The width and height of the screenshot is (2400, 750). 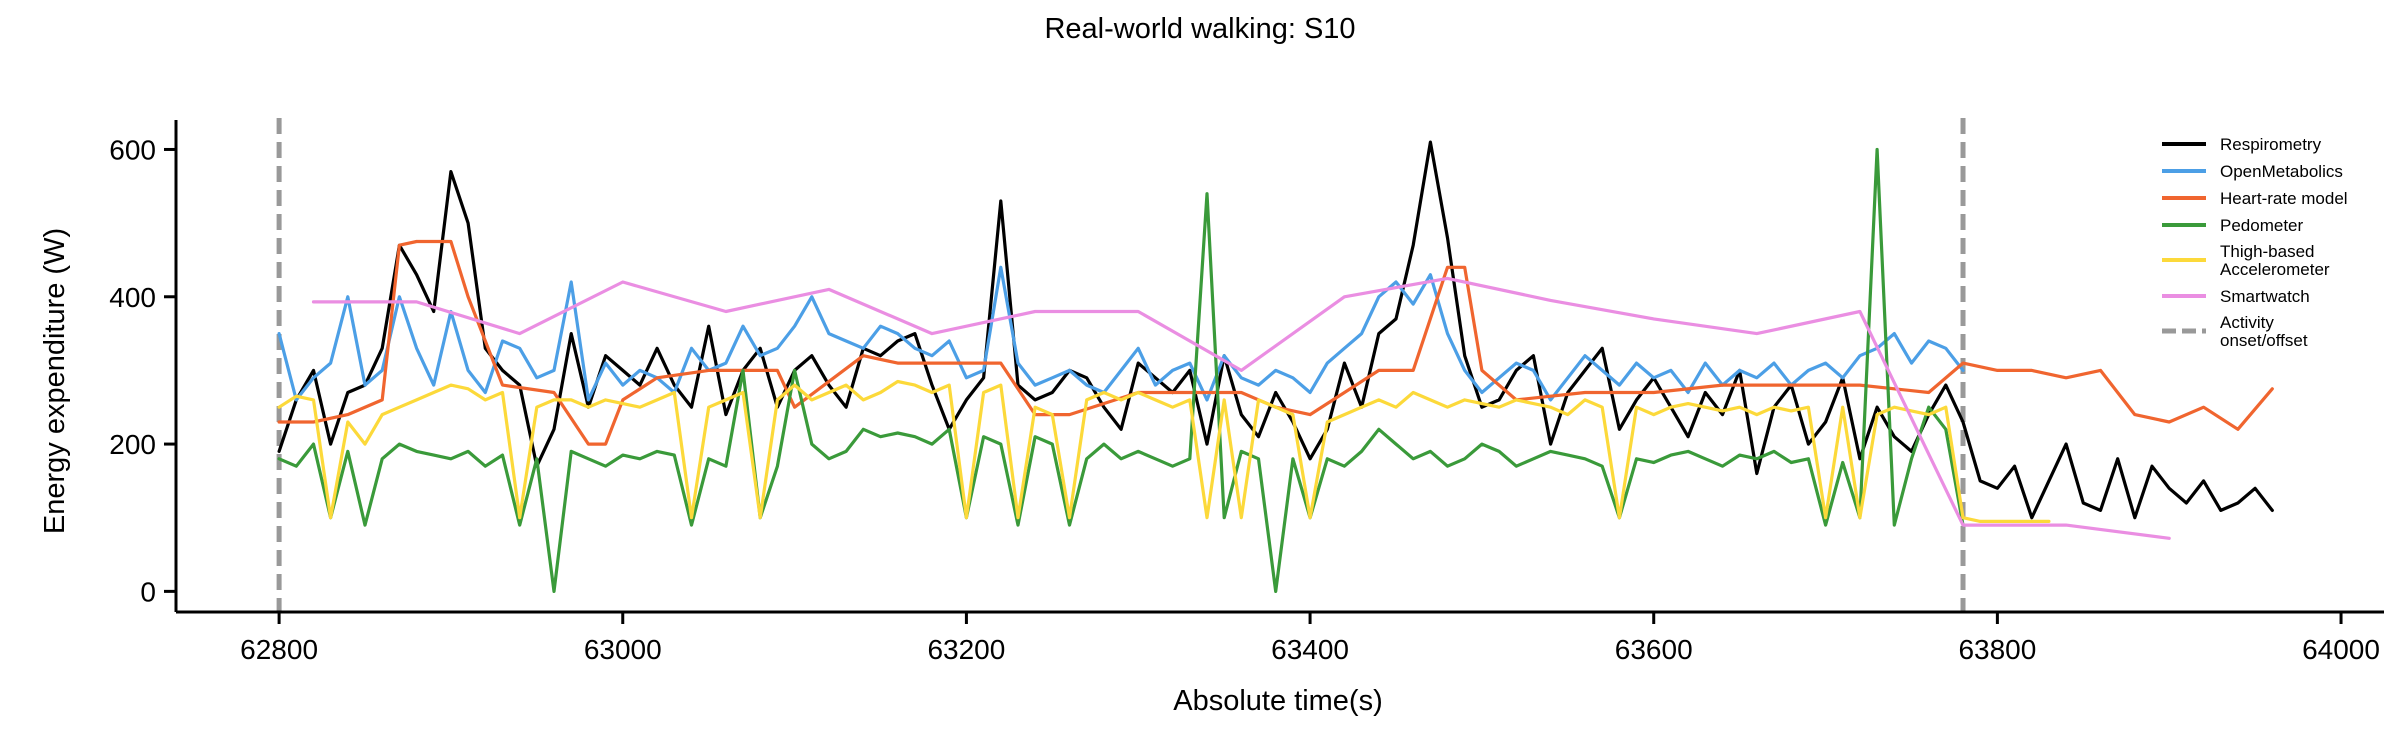 I want to click on series-line-thigh-based-accelerometer, so click(x=1164, y=451).